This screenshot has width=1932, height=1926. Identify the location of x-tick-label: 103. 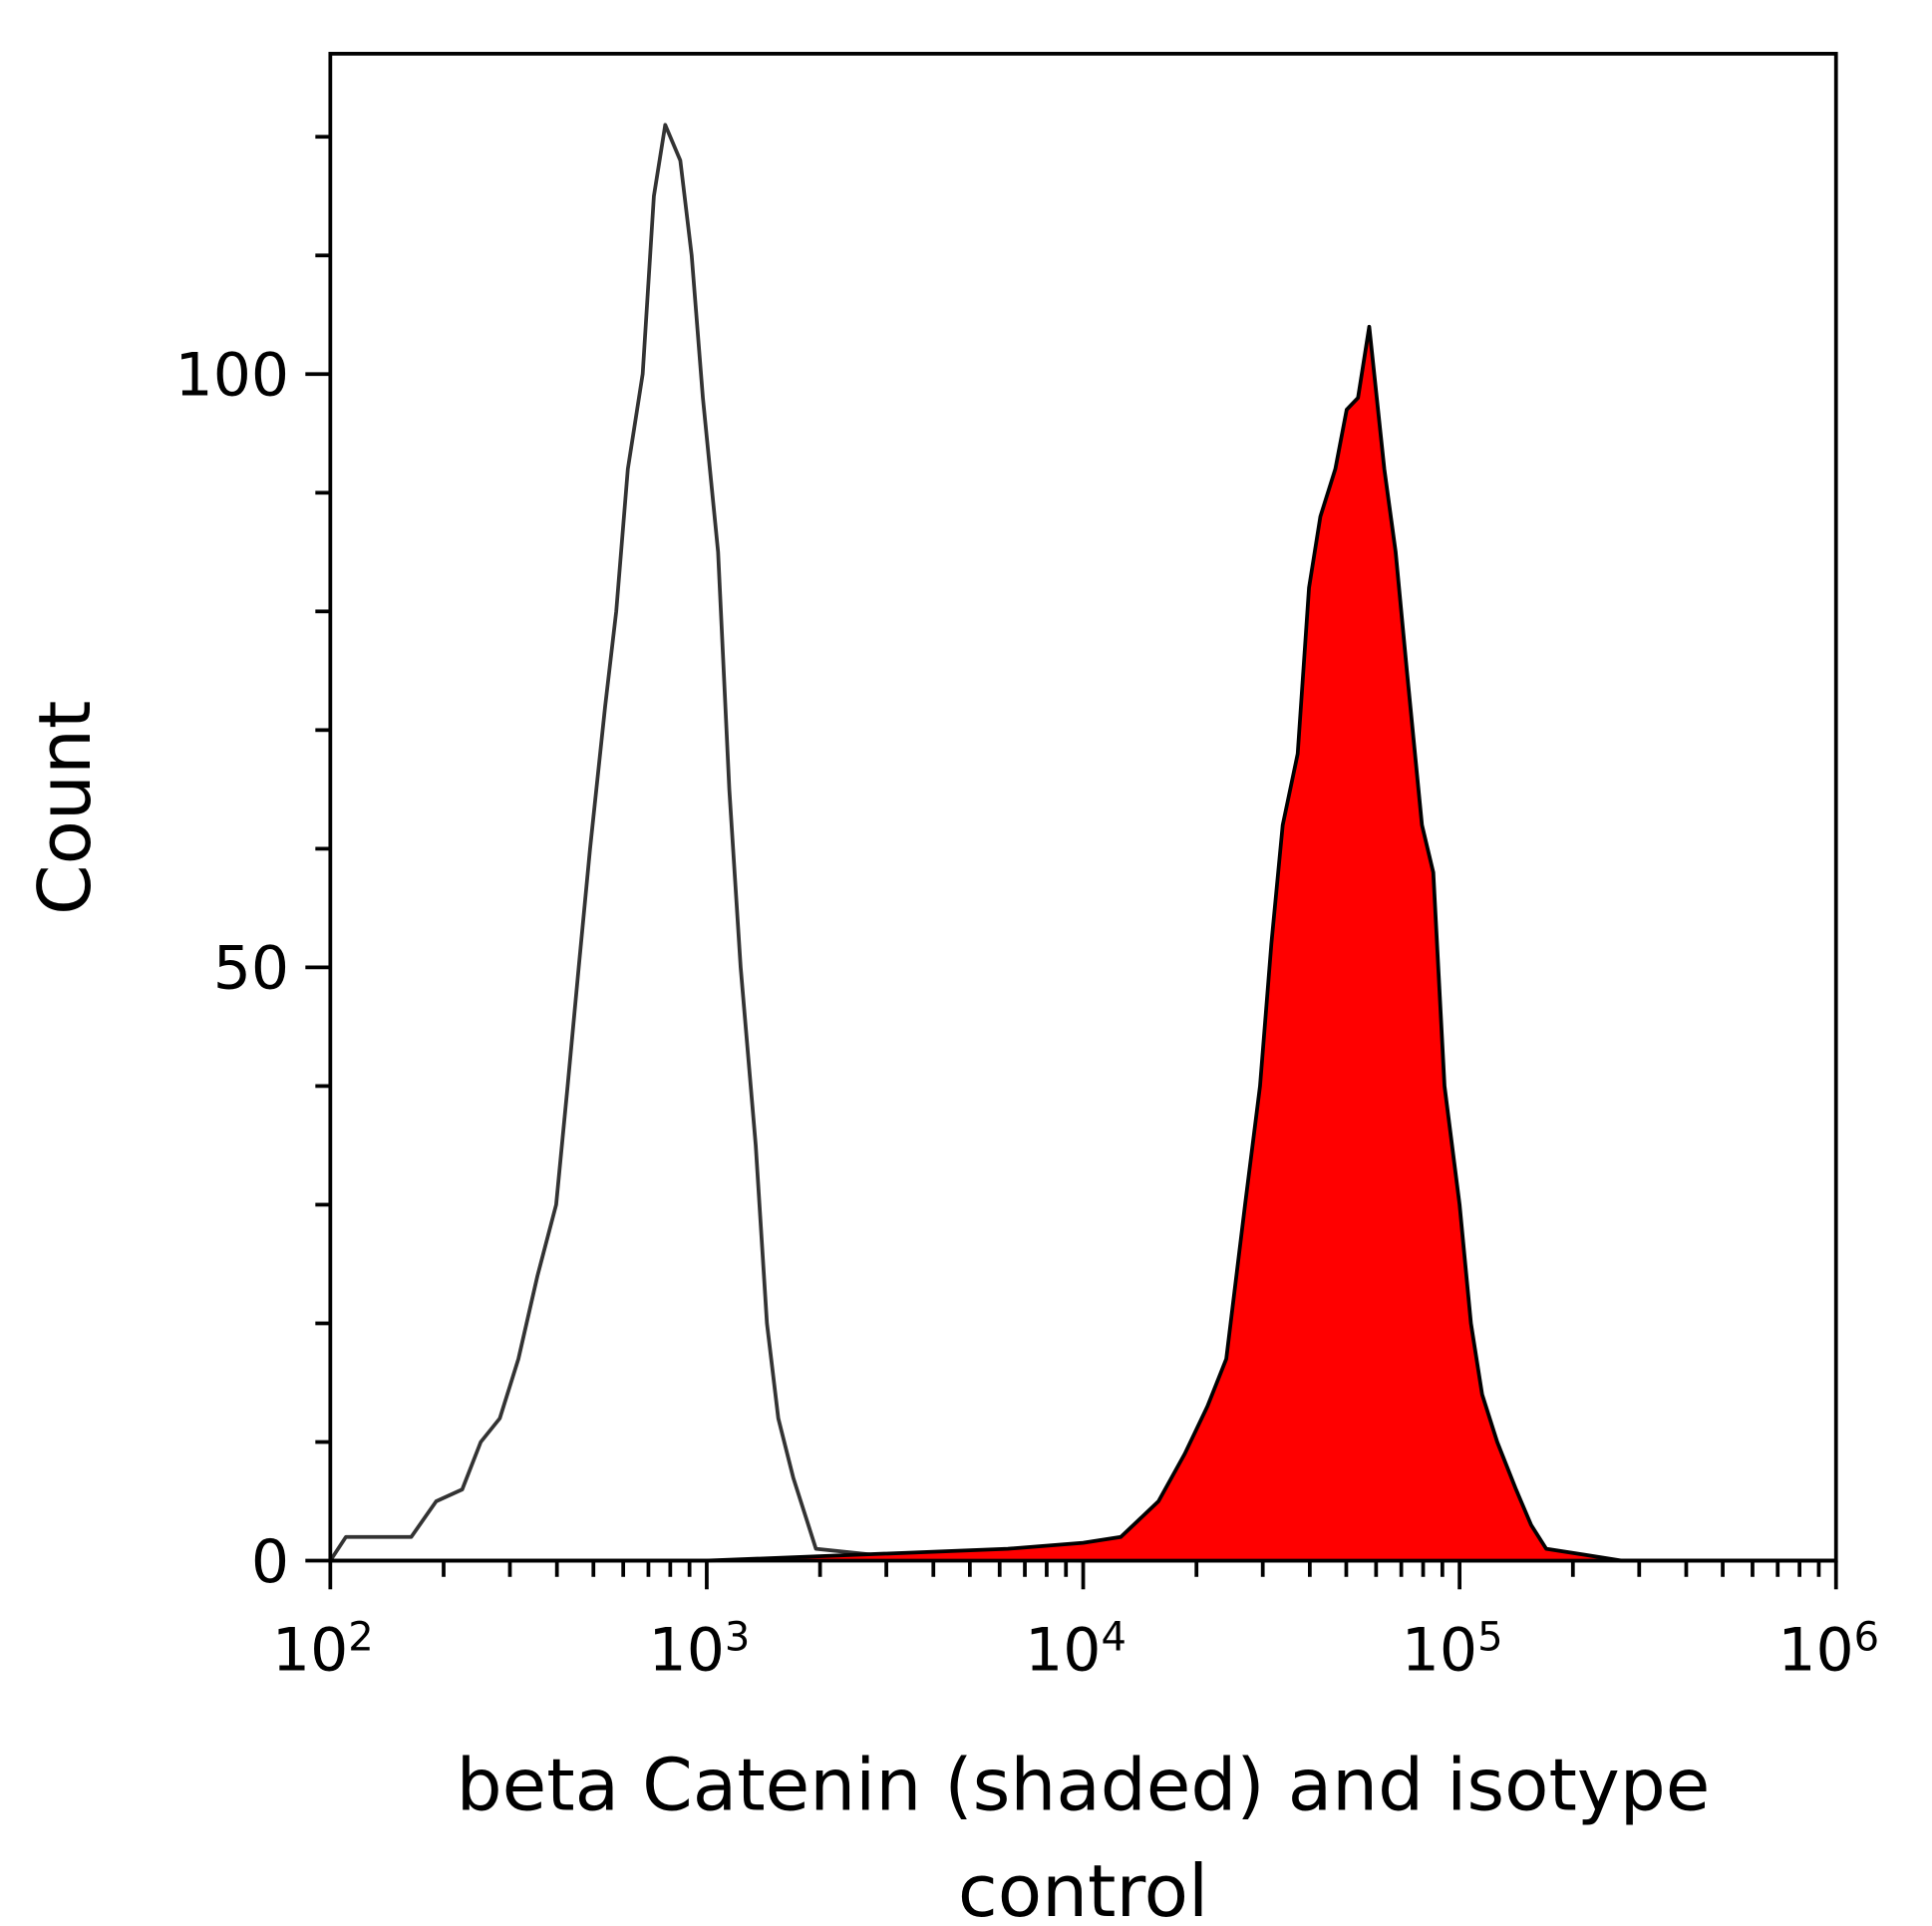
(700, 1650).